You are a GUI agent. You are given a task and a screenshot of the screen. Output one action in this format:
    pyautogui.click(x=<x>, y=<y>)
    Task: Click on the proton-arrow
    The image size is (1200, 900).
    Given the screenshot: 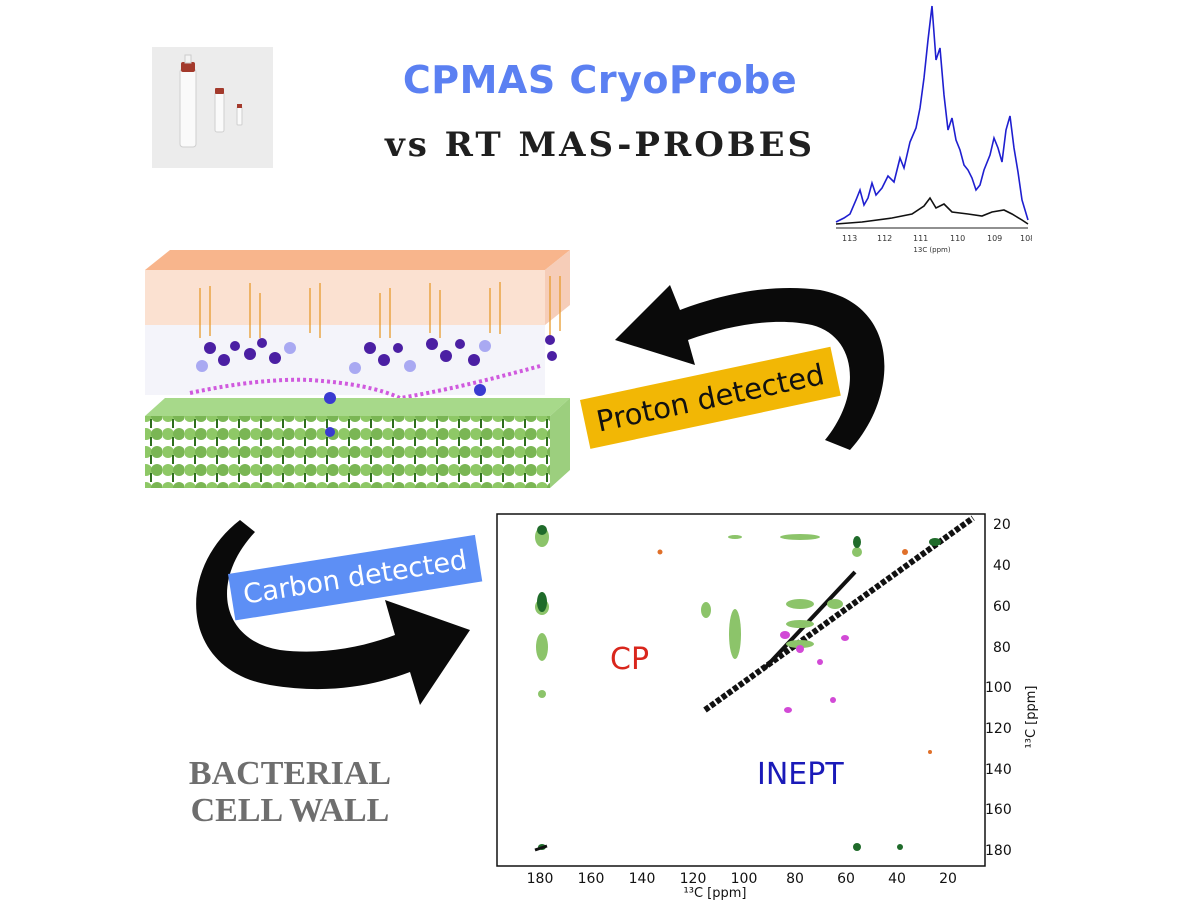 What is the action you would take?
    pyautogui.click(x=750, y=367)
    